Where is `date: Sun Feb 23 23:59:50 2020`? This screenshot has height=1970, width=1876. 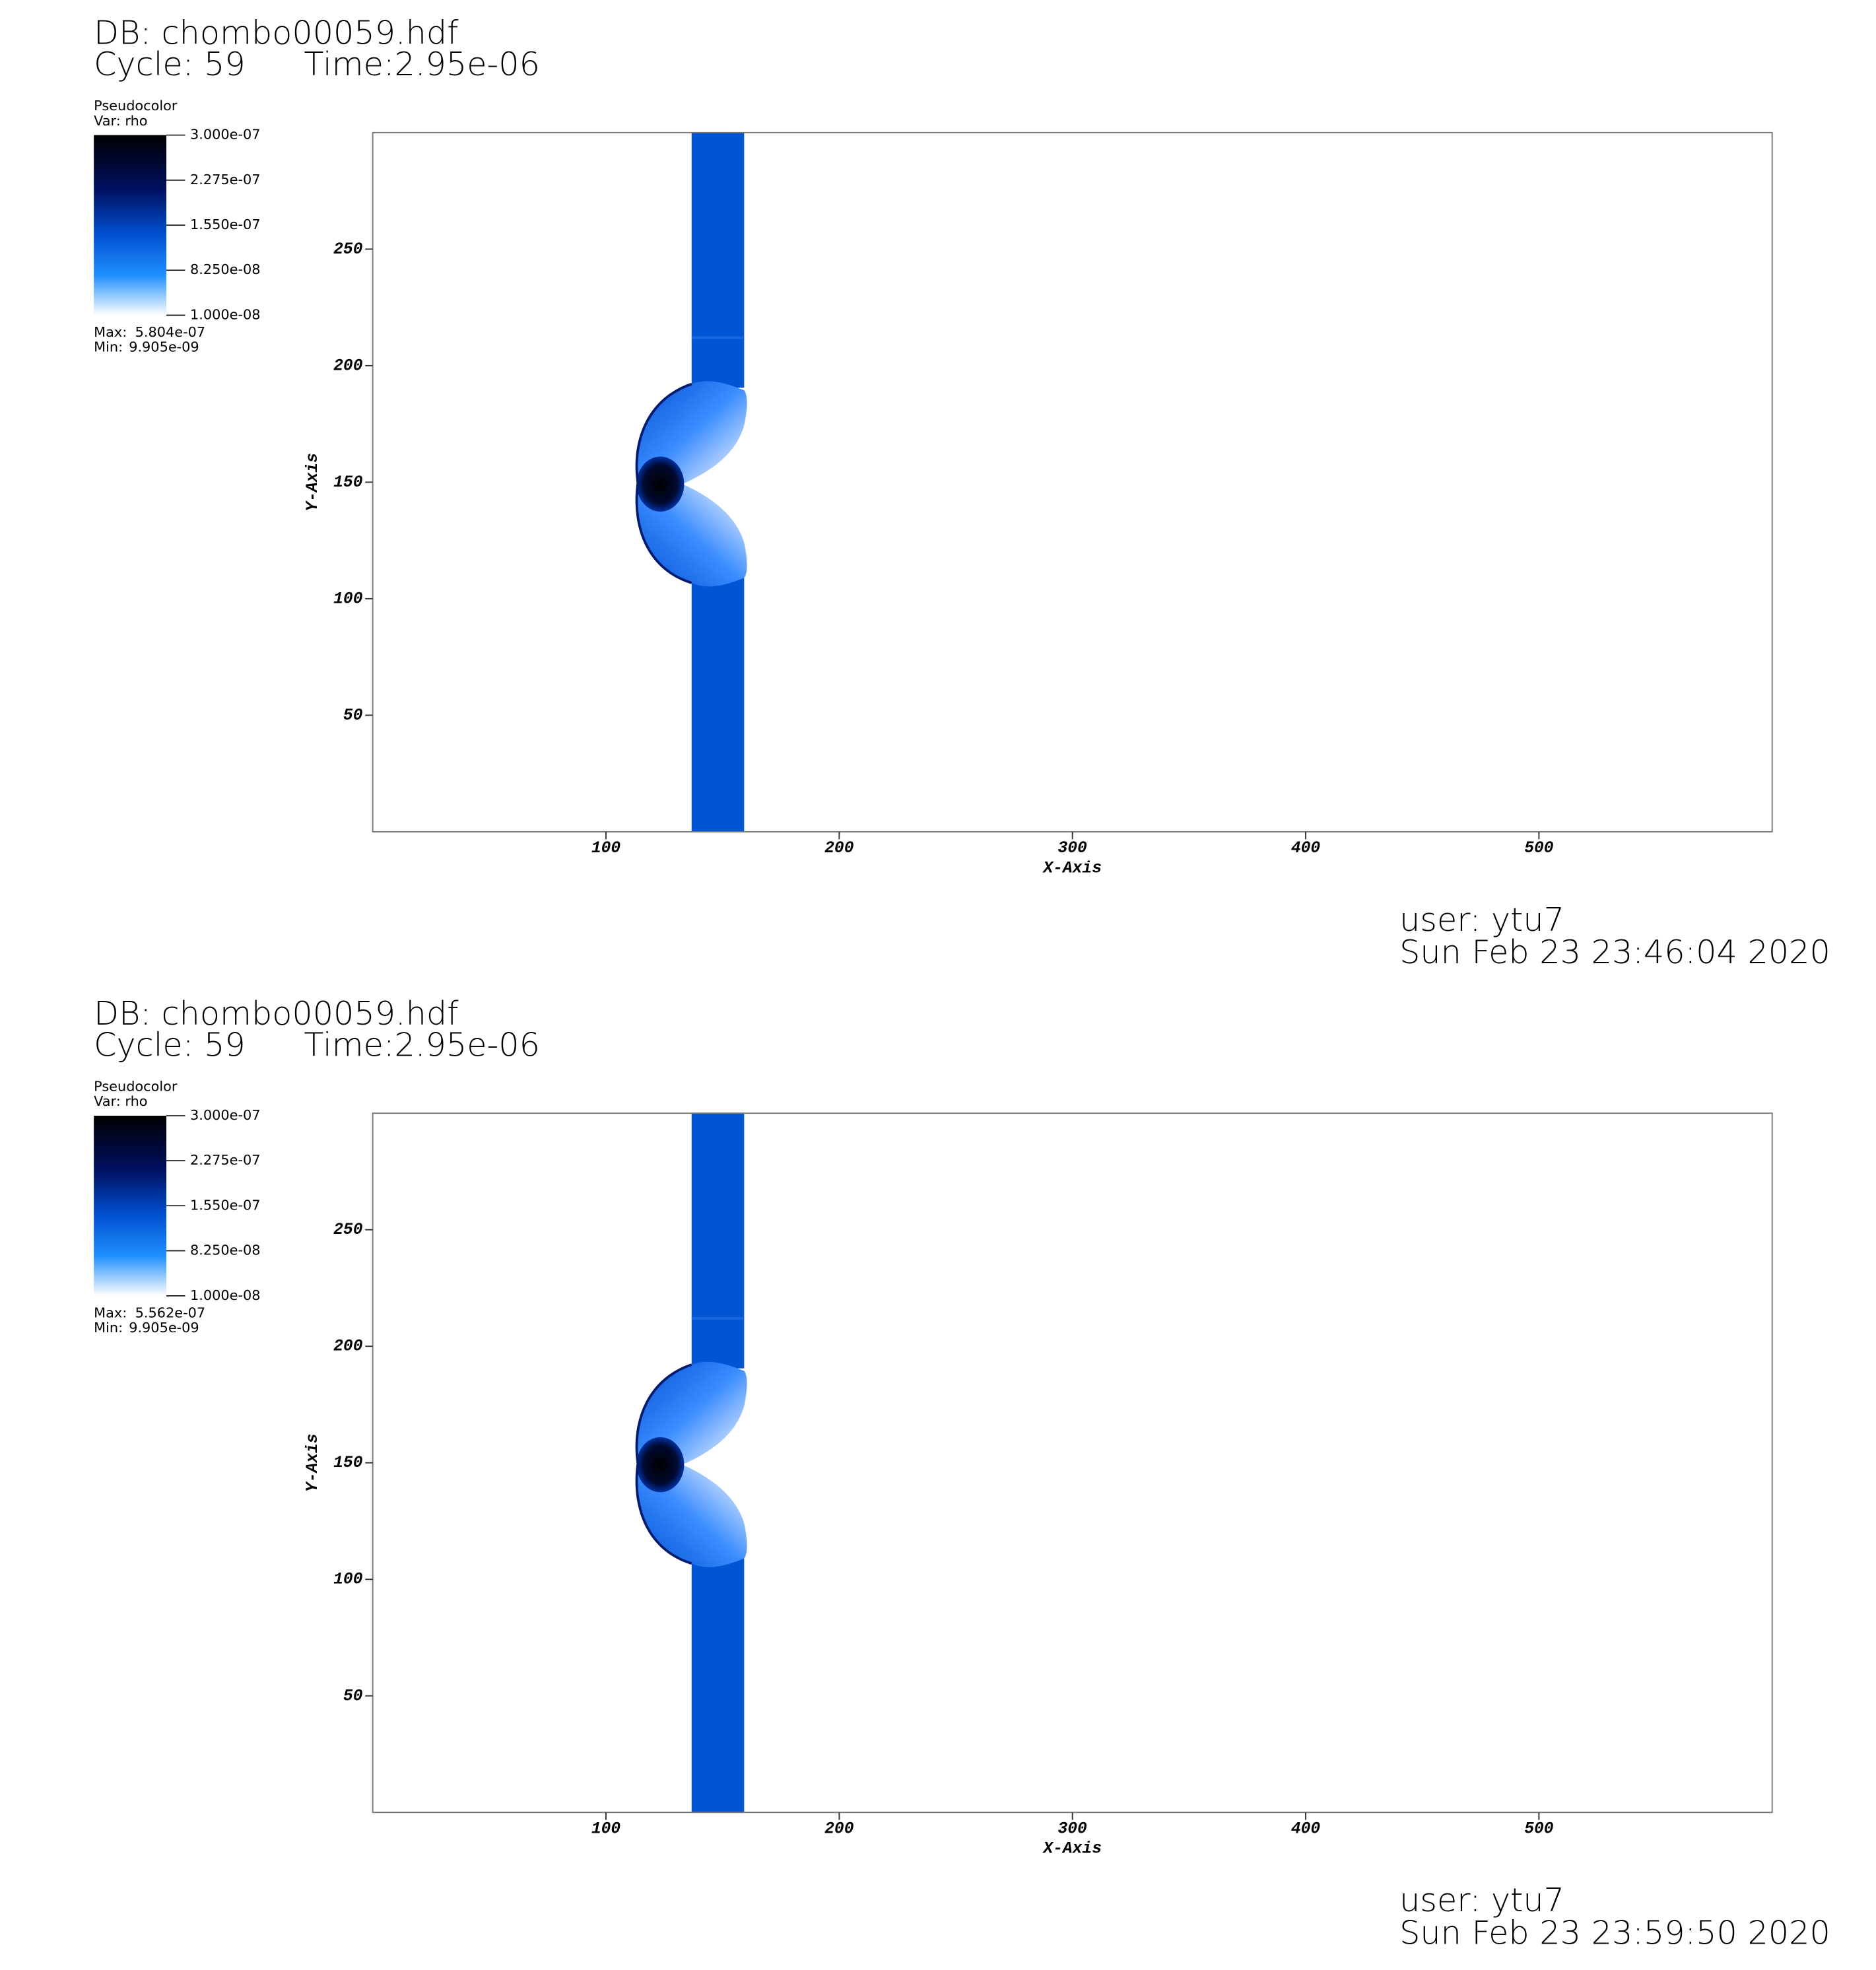 date: Sun Feb 23 23:59:50 2020 is located at coordinates (1614, 1933).